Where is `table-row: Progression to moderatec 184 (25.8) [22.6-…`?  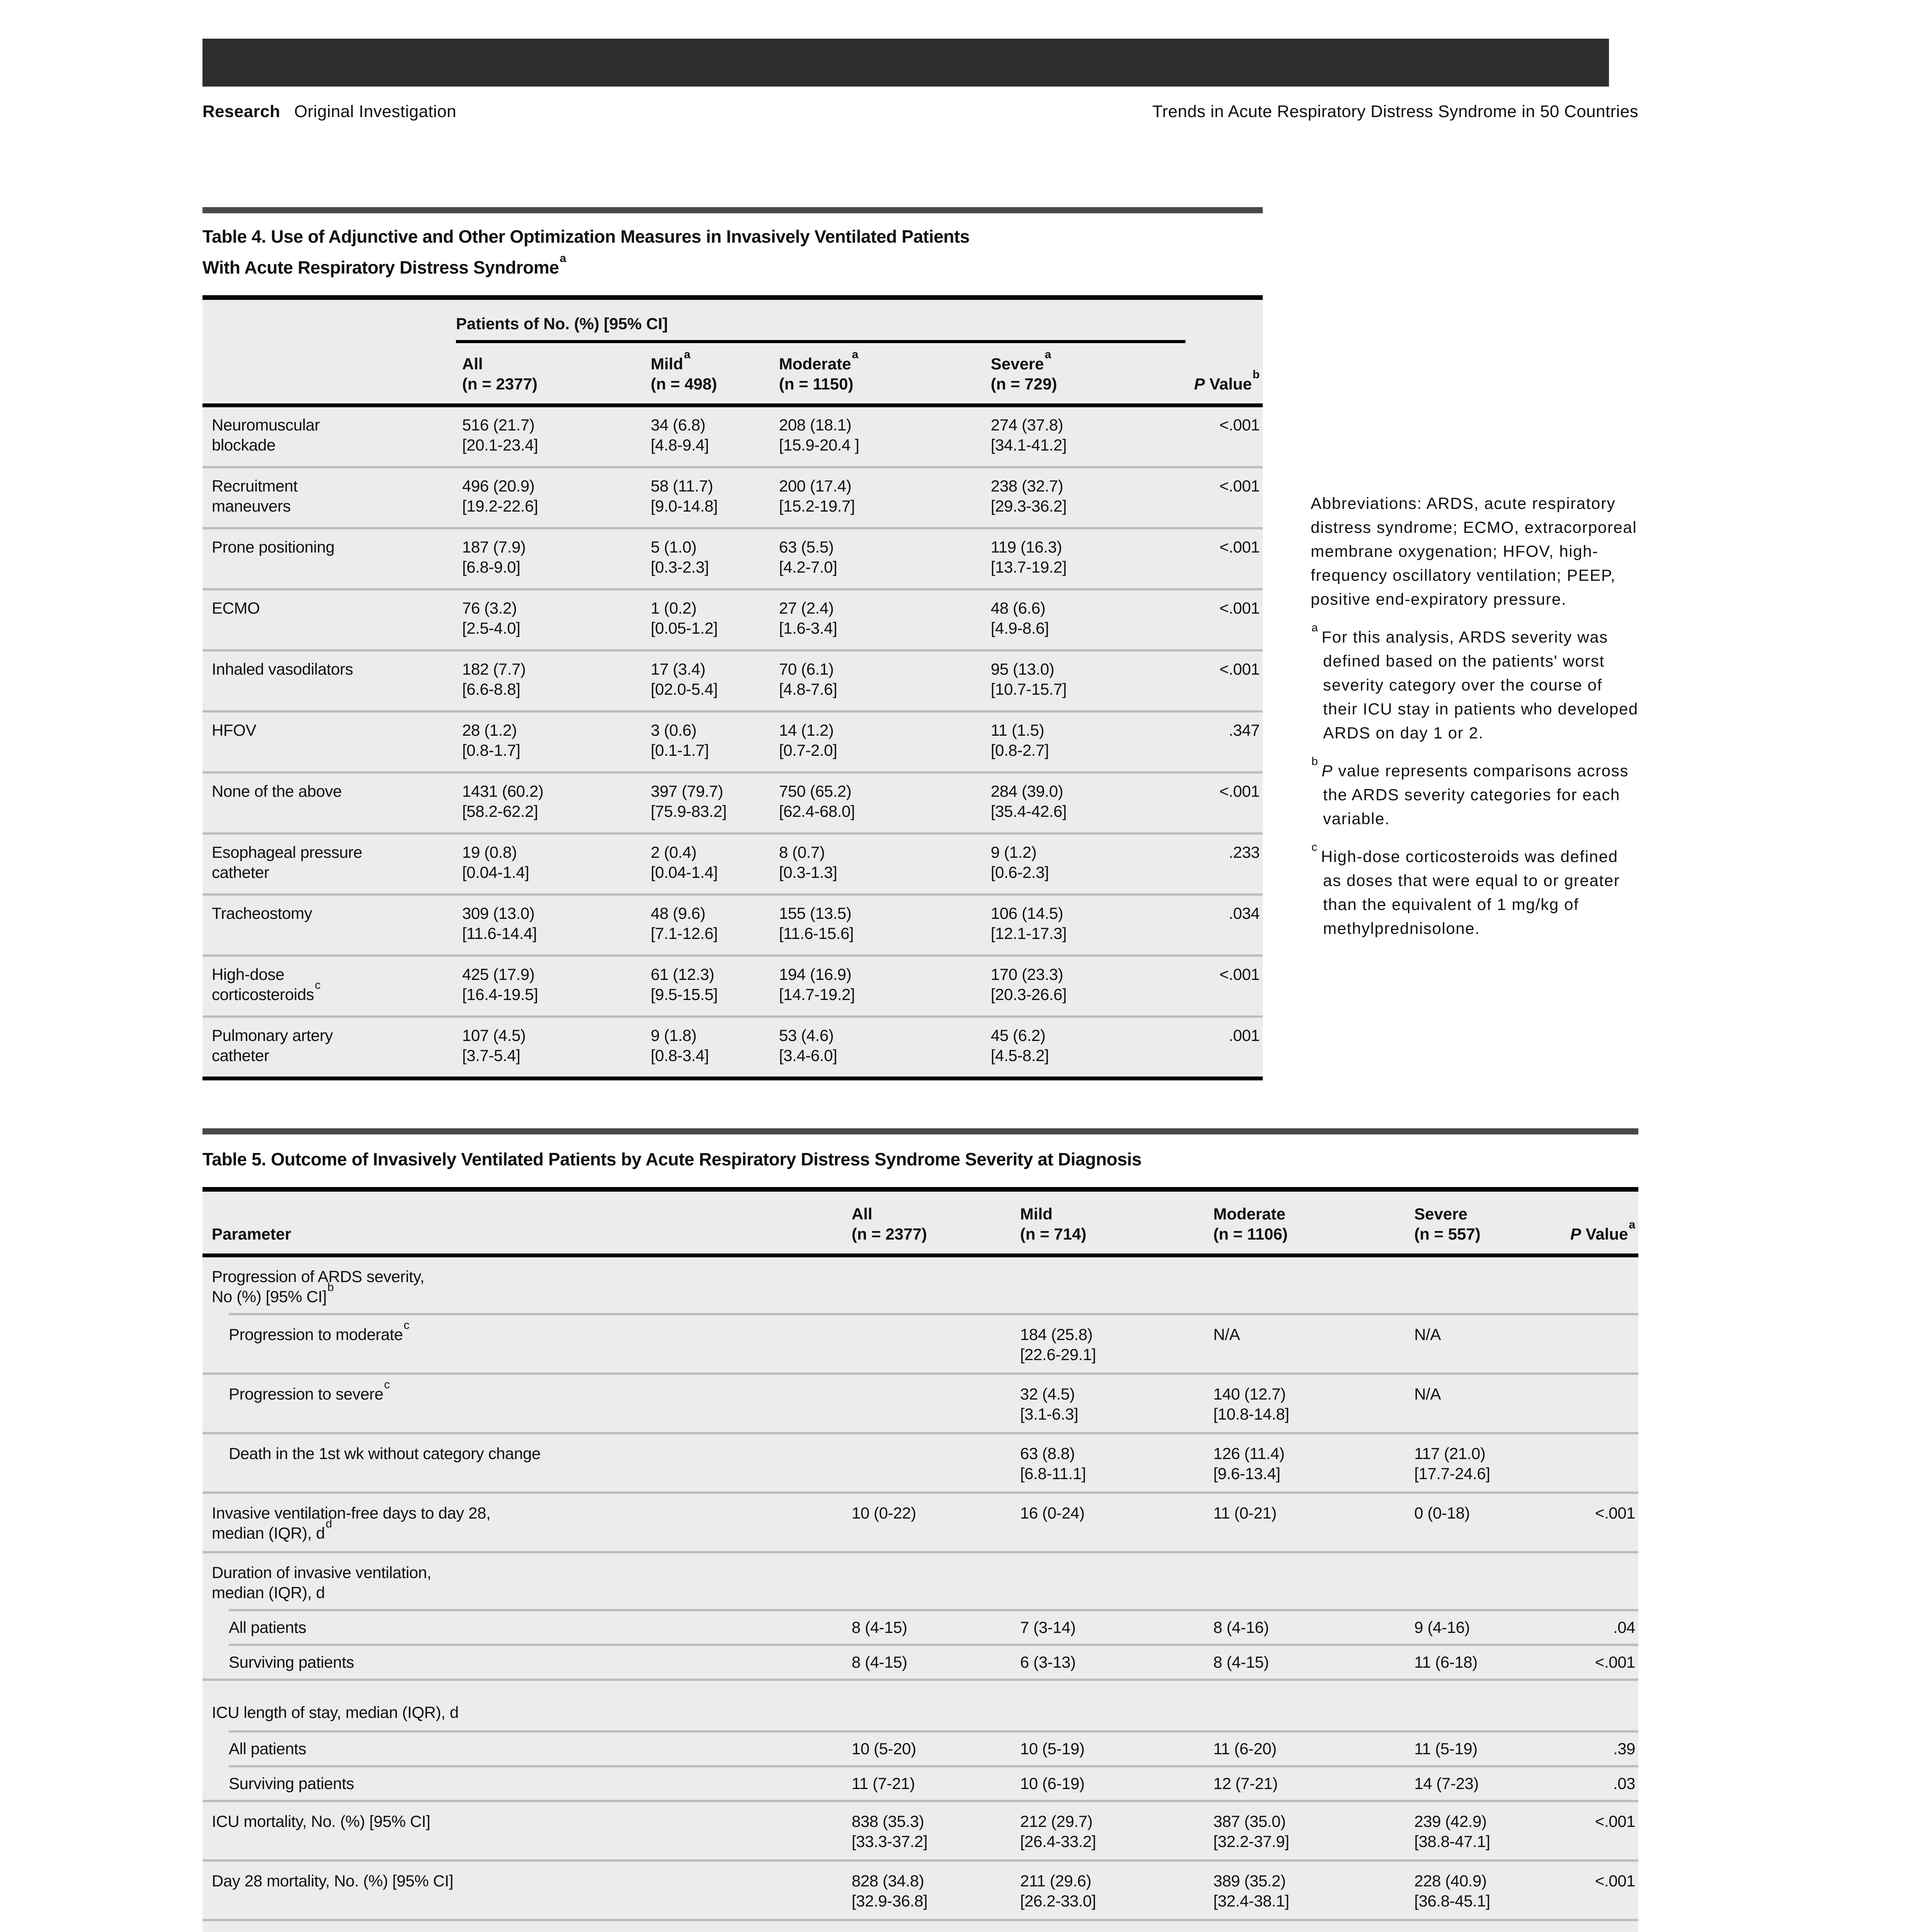
table-row: Progression to moderatec 184 (25.8) [22.6-… is located at coordinates (920, 1343).